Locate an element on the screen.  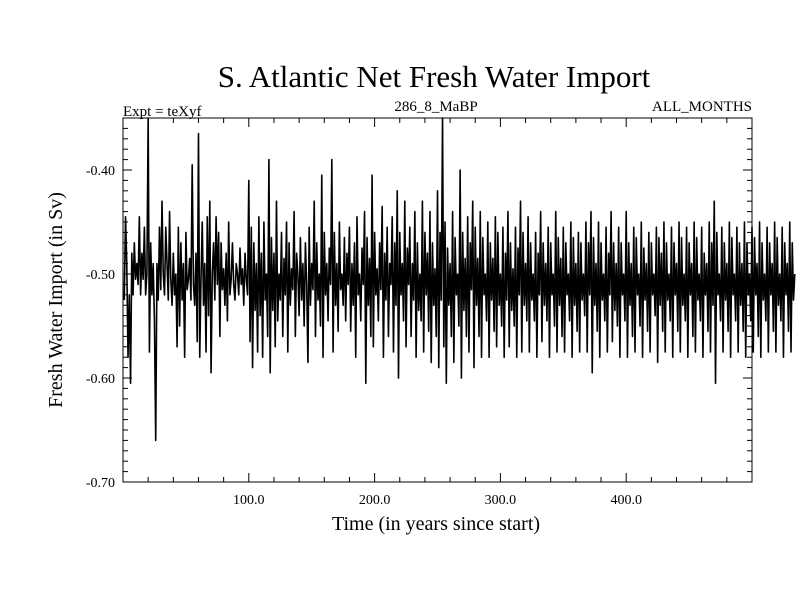
y-tick-label: -0.70 is located at coordinates (100, 483).